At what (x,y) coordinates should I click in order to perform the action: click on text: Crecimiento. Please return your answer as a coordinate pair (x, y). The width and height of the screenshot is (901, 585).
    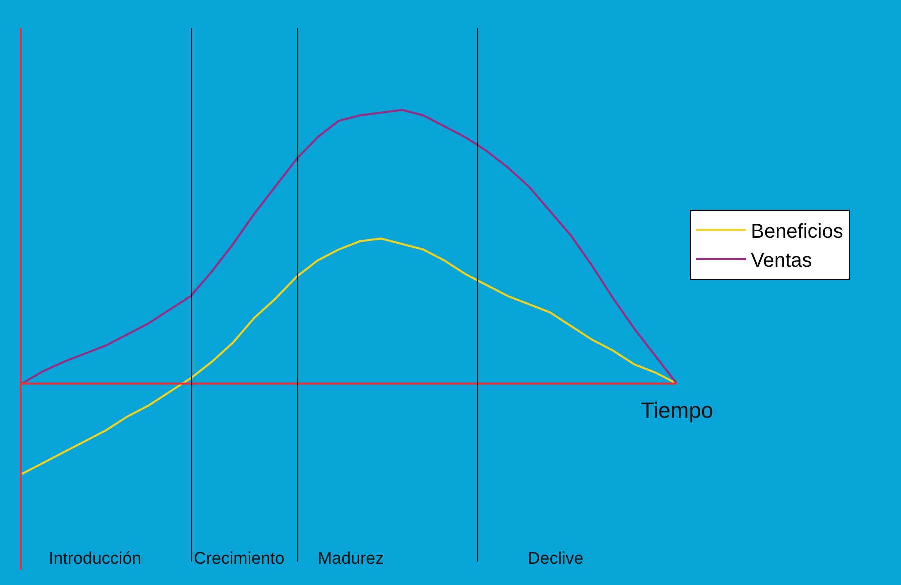
    Looking at the image, I should click on (239, 558).